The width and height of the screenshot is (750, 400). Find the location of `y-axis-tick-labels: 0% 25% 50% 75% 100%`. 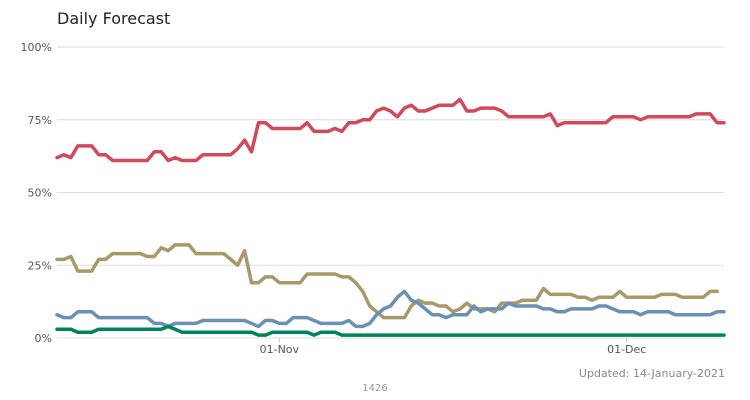

y-axis-tick-labels: 0% 25% 50% 75% 100% is located at coordinates (36, 193).